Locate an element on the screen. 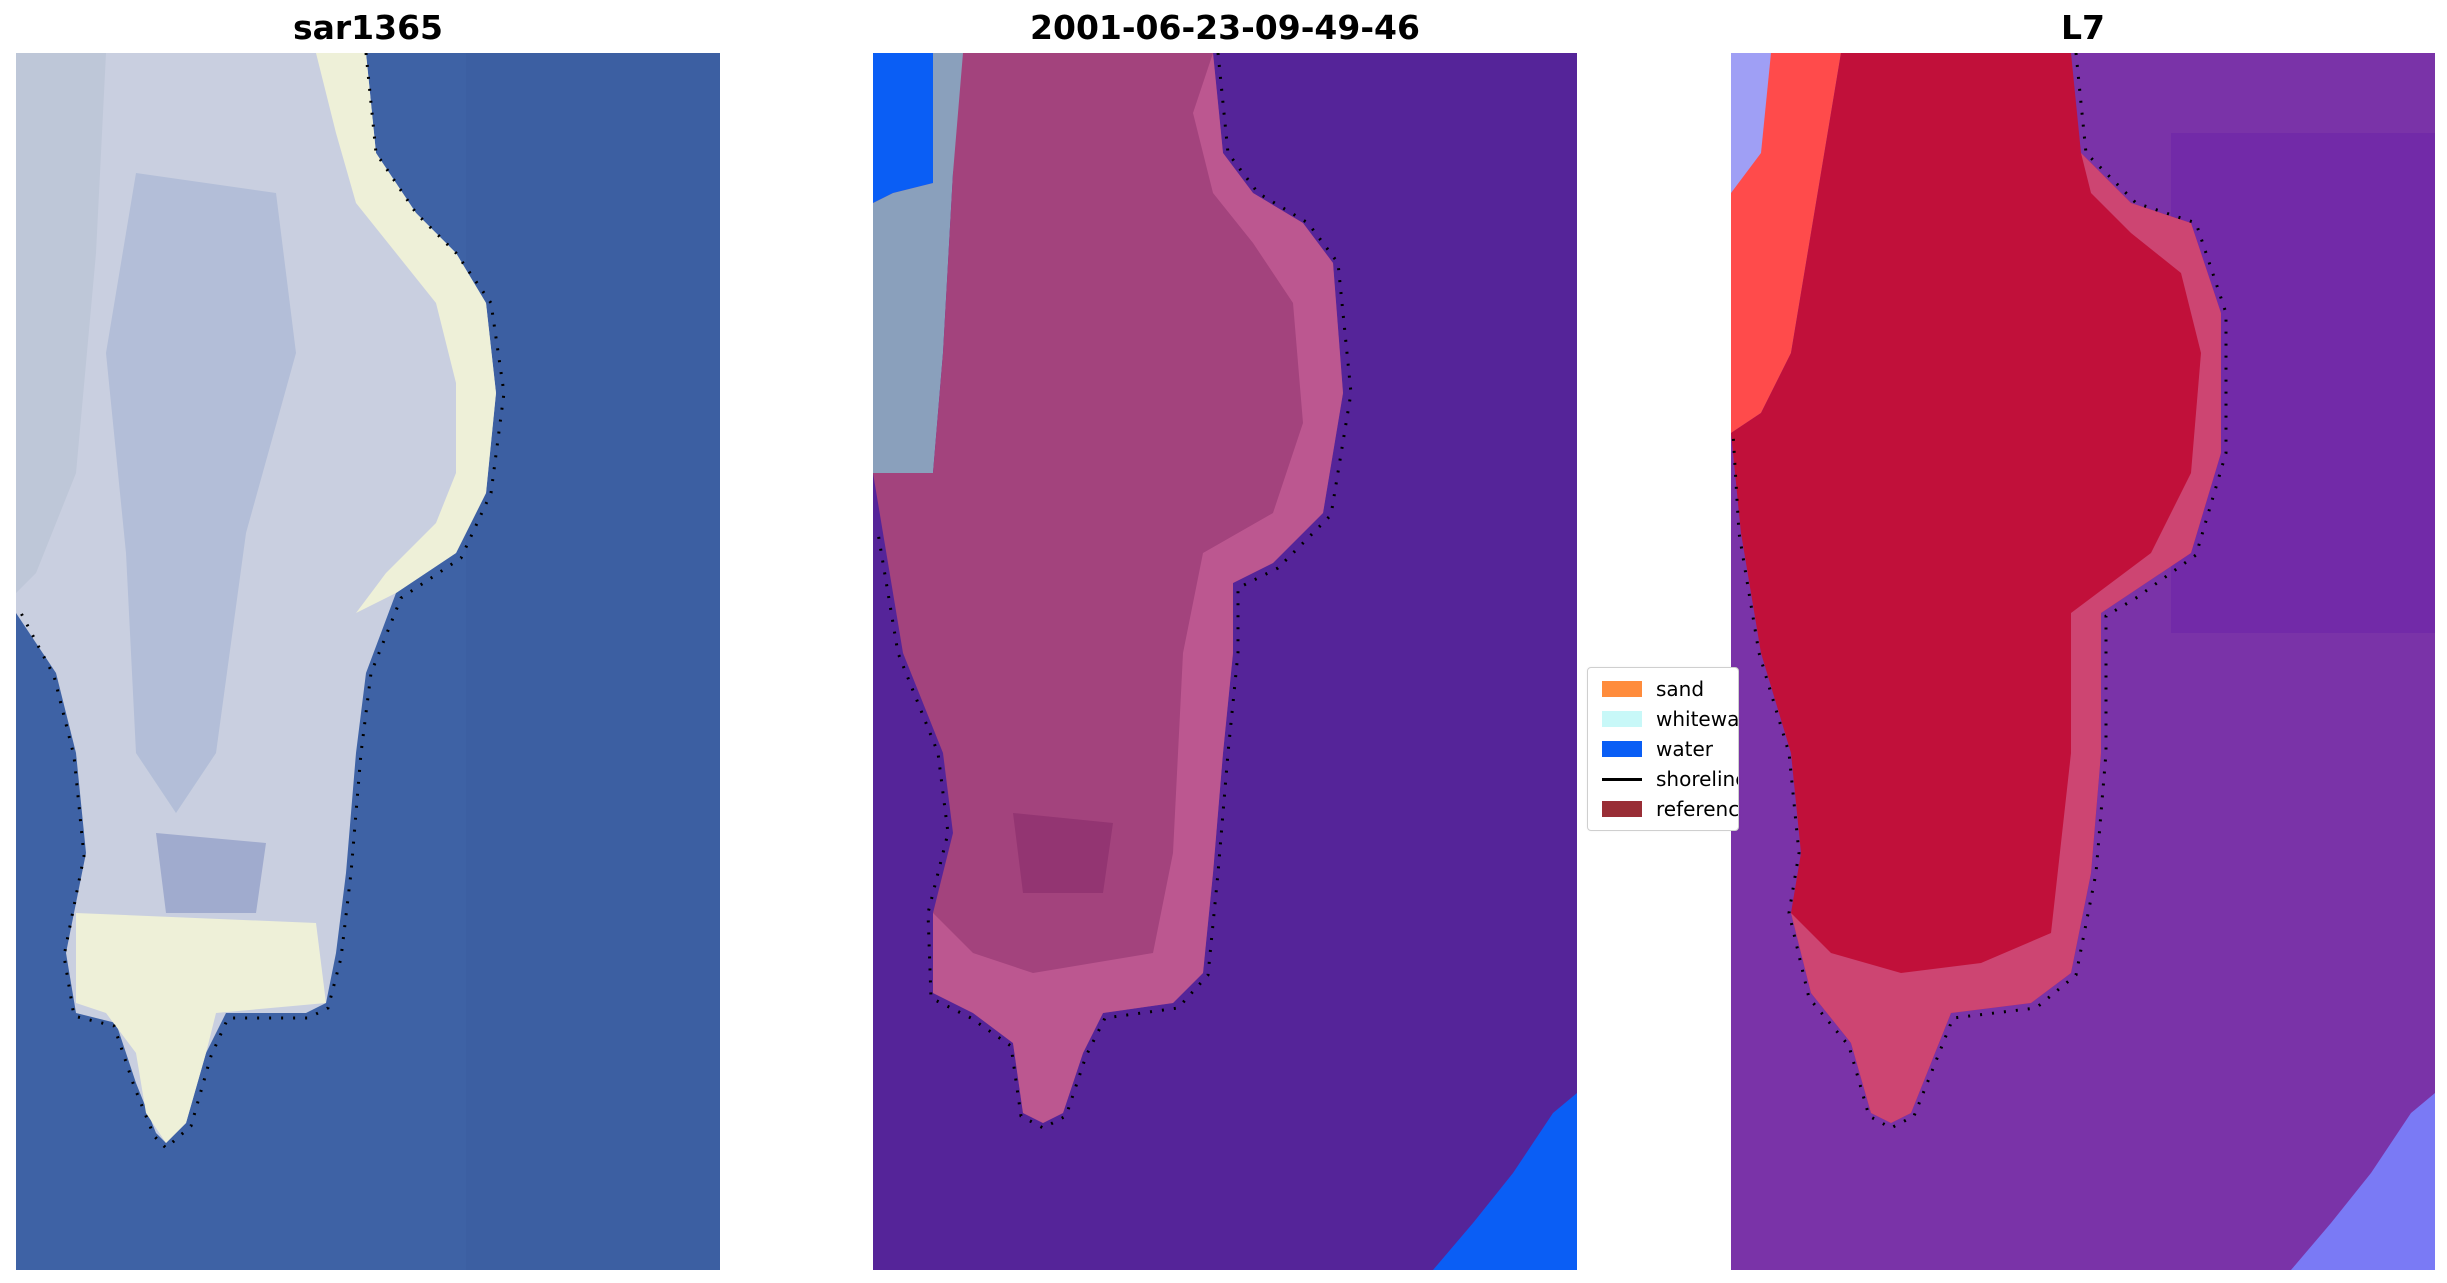 This screenshot has height=1283, width=2447. legend-item-whitewater: whitewater is located at coordinates (1663, 719).